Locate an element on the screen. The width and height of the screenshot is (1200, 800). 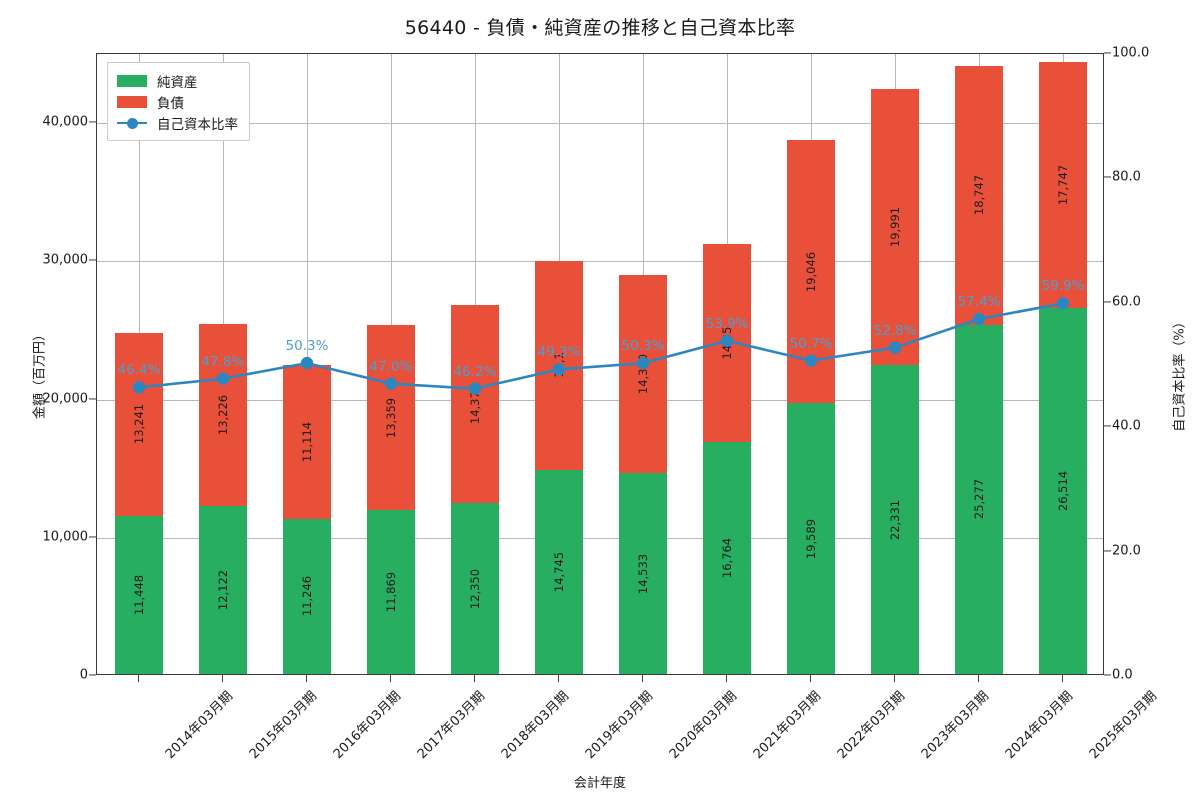
bar-group: 12,122 13,226 is located at coordinates (223, 498).